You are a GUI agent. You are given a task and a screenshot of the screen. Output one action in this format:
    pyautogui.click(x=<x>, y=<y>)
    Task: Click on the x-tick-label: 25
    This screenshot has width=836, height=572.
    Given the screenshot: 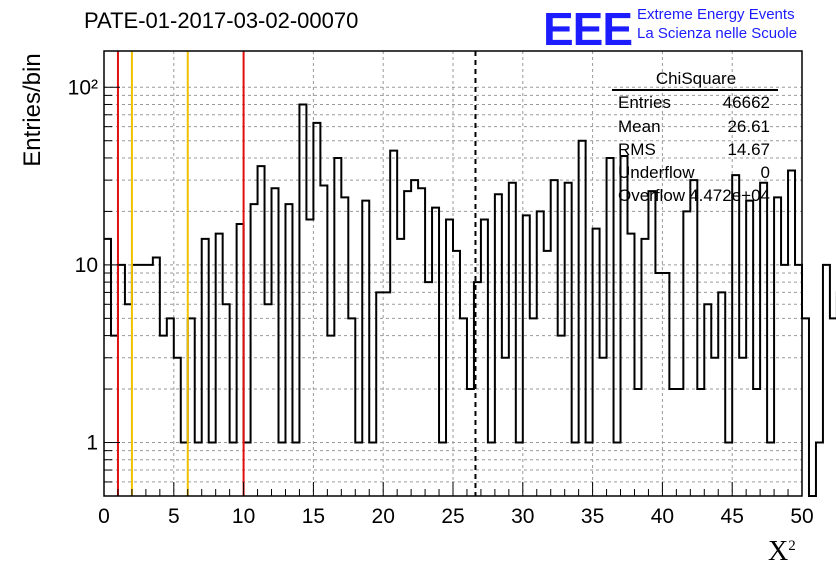 What is the action you would take?
    pyautogui.click(x=452, y=516)
    